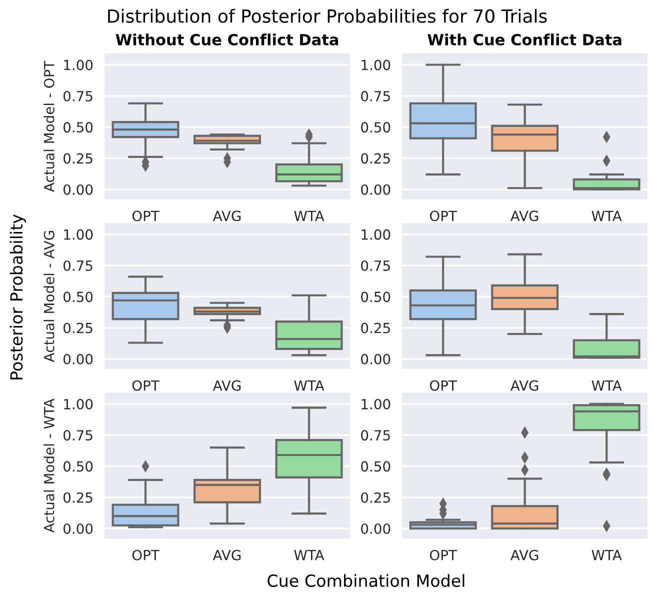 This screenshot has height=595, width=654. Describe the element at coordinates (49, 465) in the screenshot. I see `y-axis-title: Actual Model - WTA` at that location.